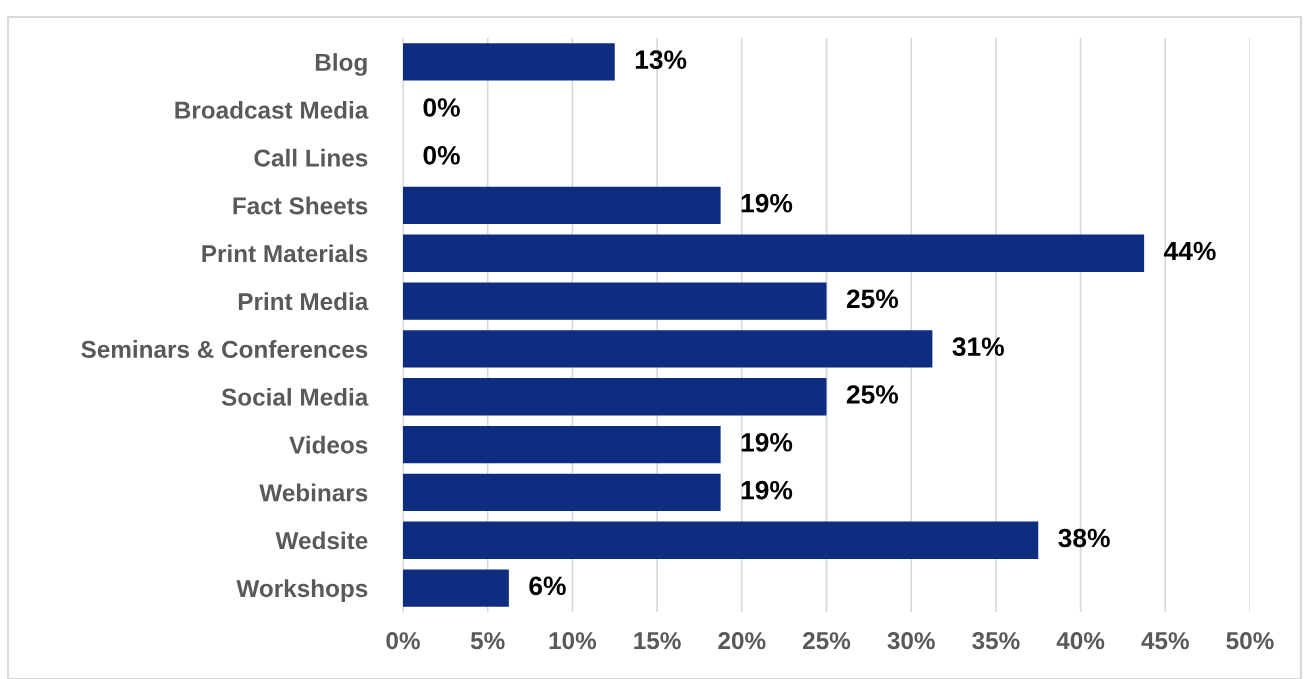 Image resolution: width=1309 pixels, height=679 pixels. What do you see at coordinates (295, 396) in the screenshot?
I see `y-tick-label: Social Media` at bounding box center [295, 396].